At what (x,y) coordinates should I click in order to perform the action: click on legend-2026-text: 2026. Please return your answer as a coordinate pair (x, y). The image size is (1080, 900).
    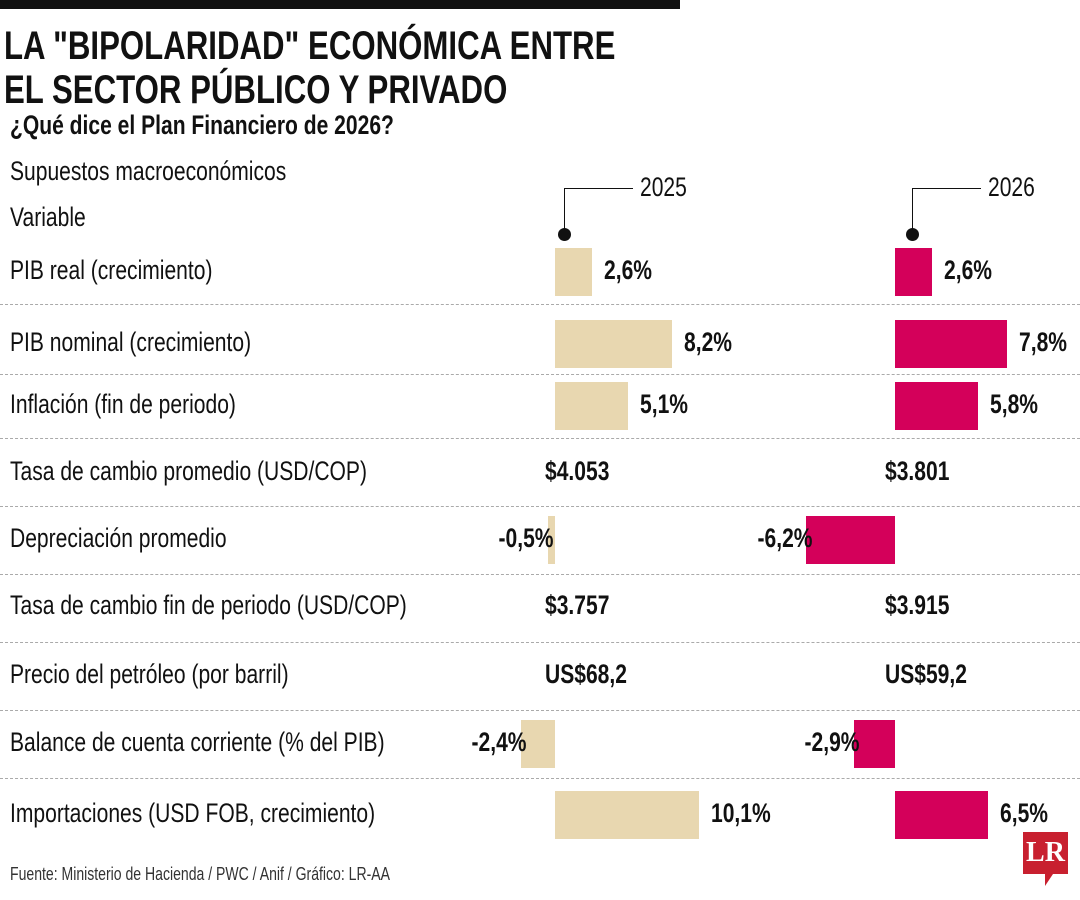
    Looking at the image, I should click on (1011, 187).